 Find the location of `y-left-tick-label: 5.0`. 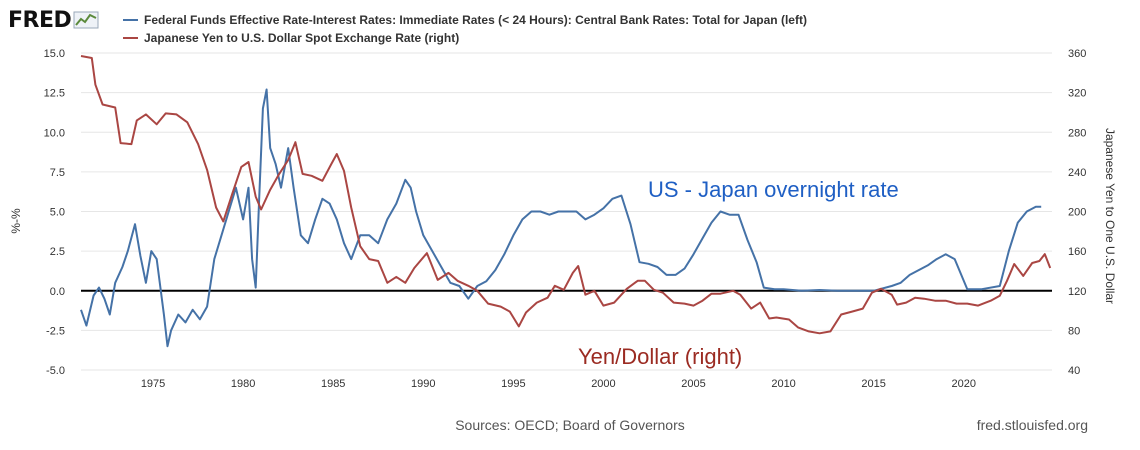

y-left-tick-label: 5.0 is located at coordinates (57, 213).